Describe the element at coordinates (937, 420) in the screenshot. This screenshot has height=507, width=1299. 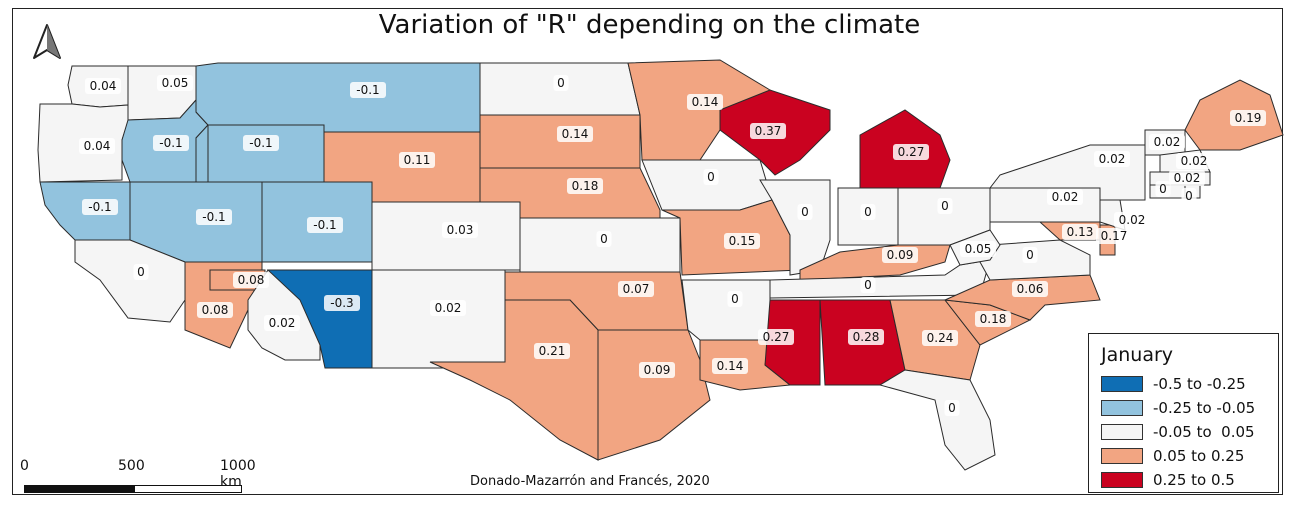
I see `state-region-fl` at that location.